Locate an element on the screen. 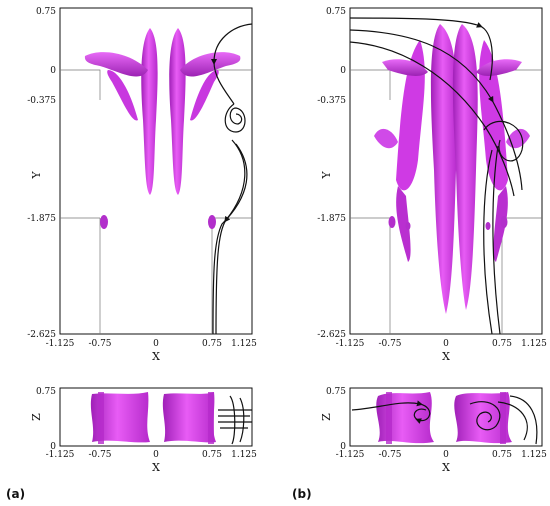 The width and height of the screenshot is (550, 506). panel-a-top-xlabel: X is located at coordinates (156, 356).